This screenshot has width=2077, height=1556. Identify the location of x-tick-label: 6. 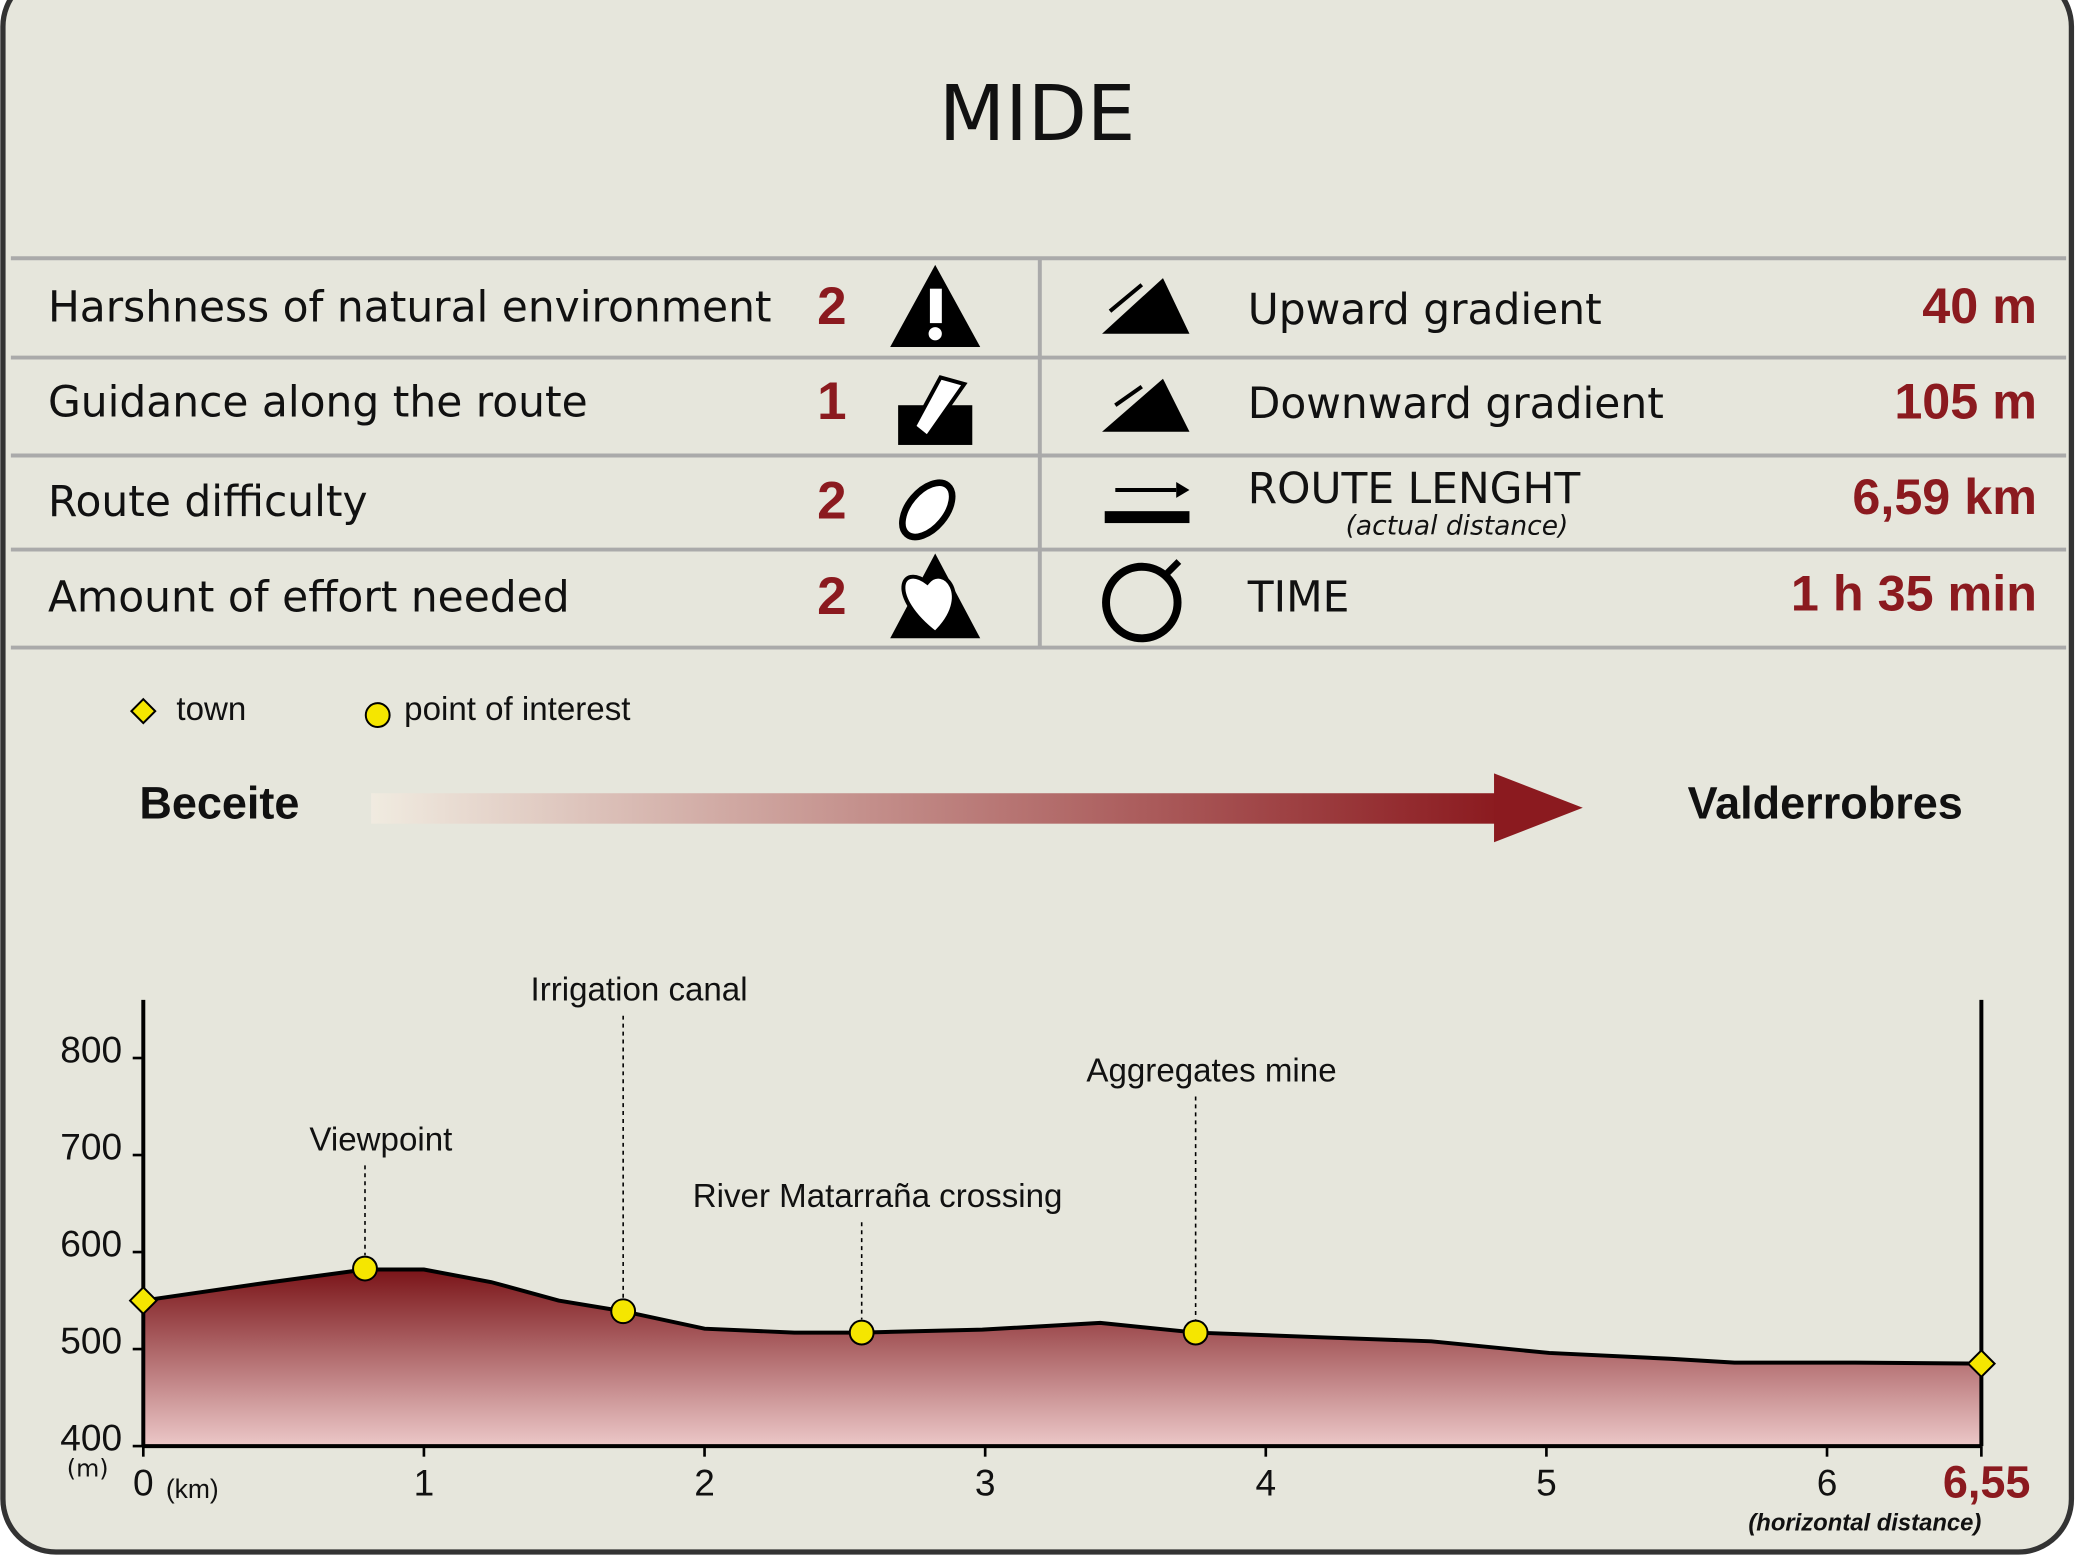
(1827, 1483).